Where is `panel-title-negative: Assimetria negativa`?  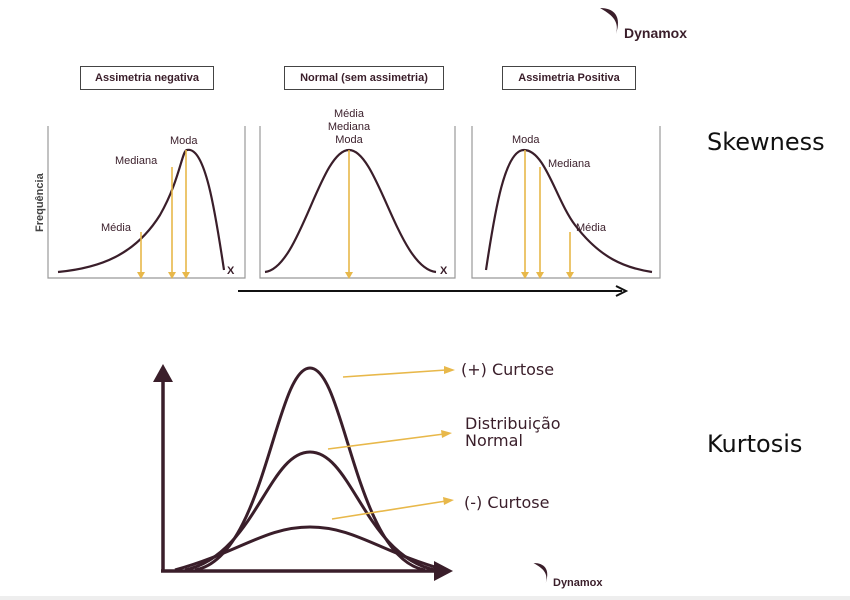
panel-title-negative: Assimetria negativa is located at coordinates (147, 78).